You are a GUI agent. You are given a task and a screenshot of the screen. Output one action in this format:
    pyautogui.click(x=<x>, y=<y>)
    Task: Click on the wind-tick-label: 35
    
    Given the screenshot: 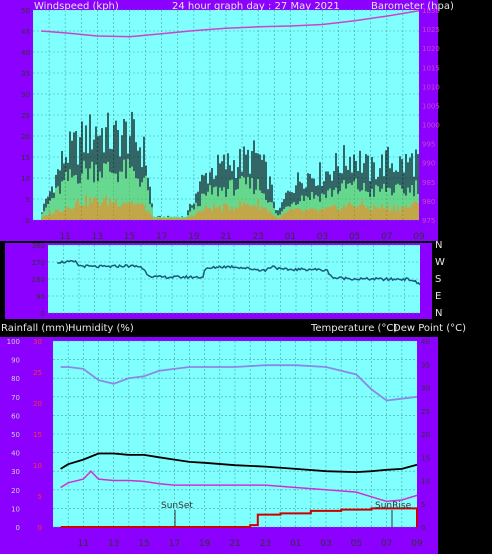 What is the action you would take?
    pyautogui.click(x=25, y=74)
    